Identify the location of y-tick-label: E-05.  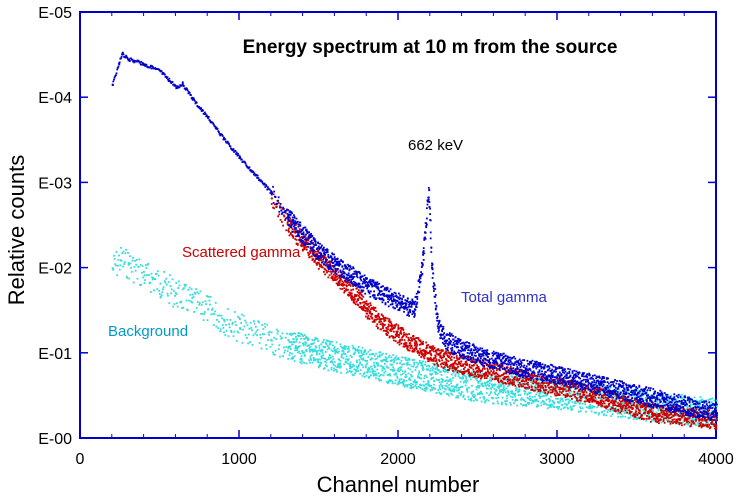
(55, 13).